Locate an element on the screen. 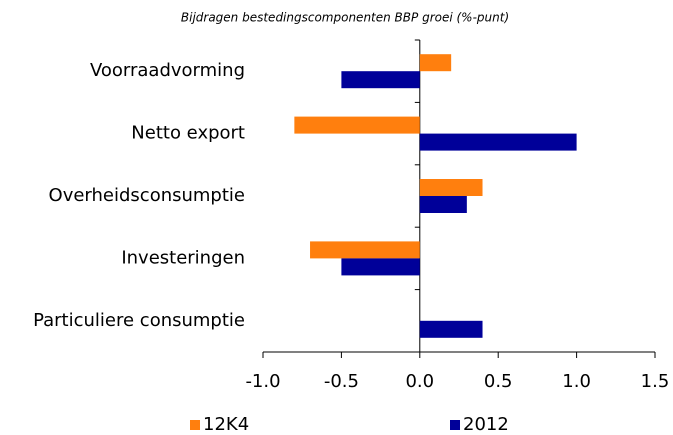 The width and height of the screenshot is (673, 435). y-tick-label: Particuliere consumptie is located at coordinates (139, 320).